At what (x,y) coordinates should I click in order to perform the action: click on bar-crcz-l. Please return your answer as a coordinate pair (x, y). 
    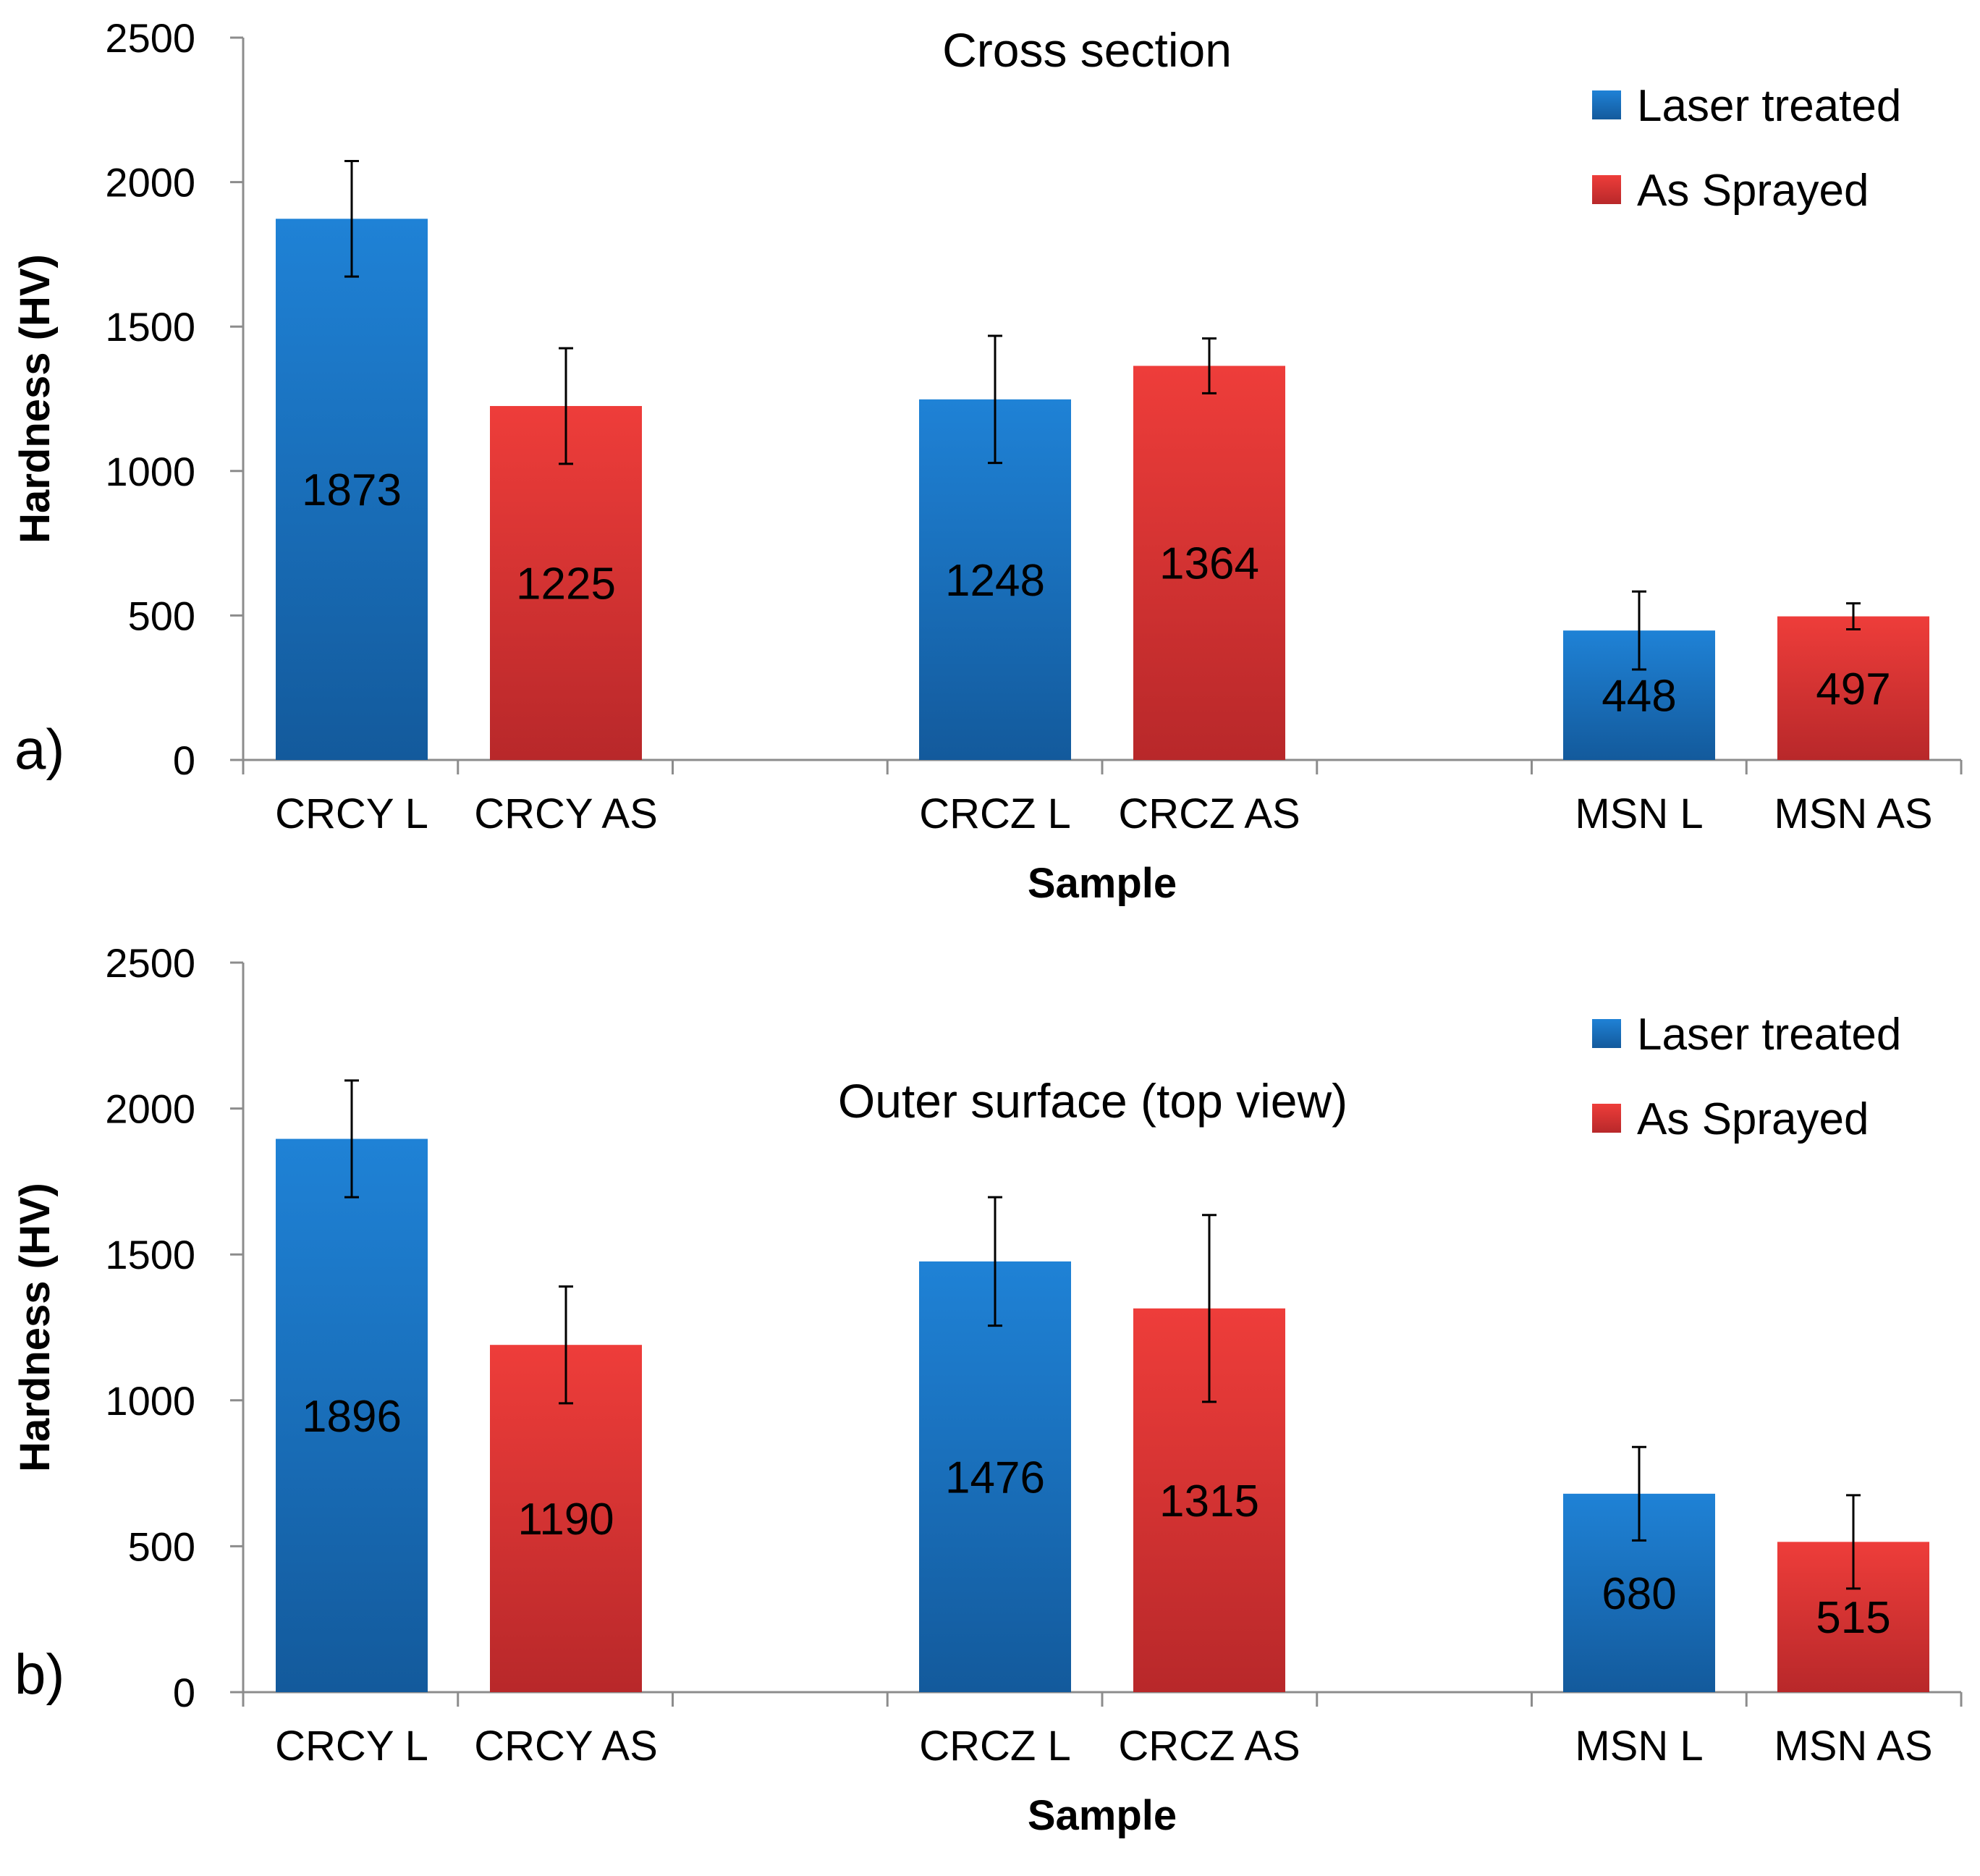
    Looking at the image, I should click on (995, 1476).